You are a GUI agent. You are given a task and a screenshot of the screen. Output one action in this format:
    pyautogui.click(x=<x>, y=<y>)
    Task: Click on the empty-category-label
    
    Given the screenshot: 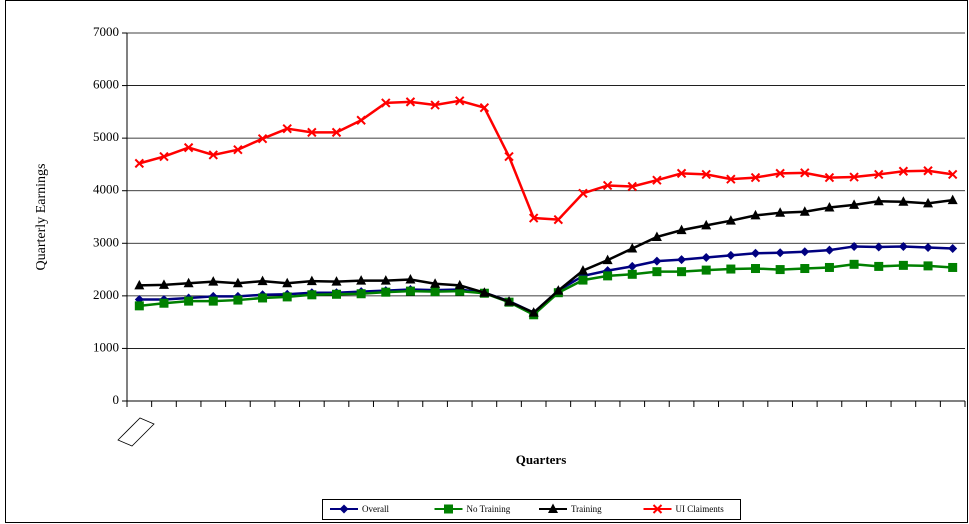 What is the action you would take?
    pyautogui.click(x=136, y=432)
    